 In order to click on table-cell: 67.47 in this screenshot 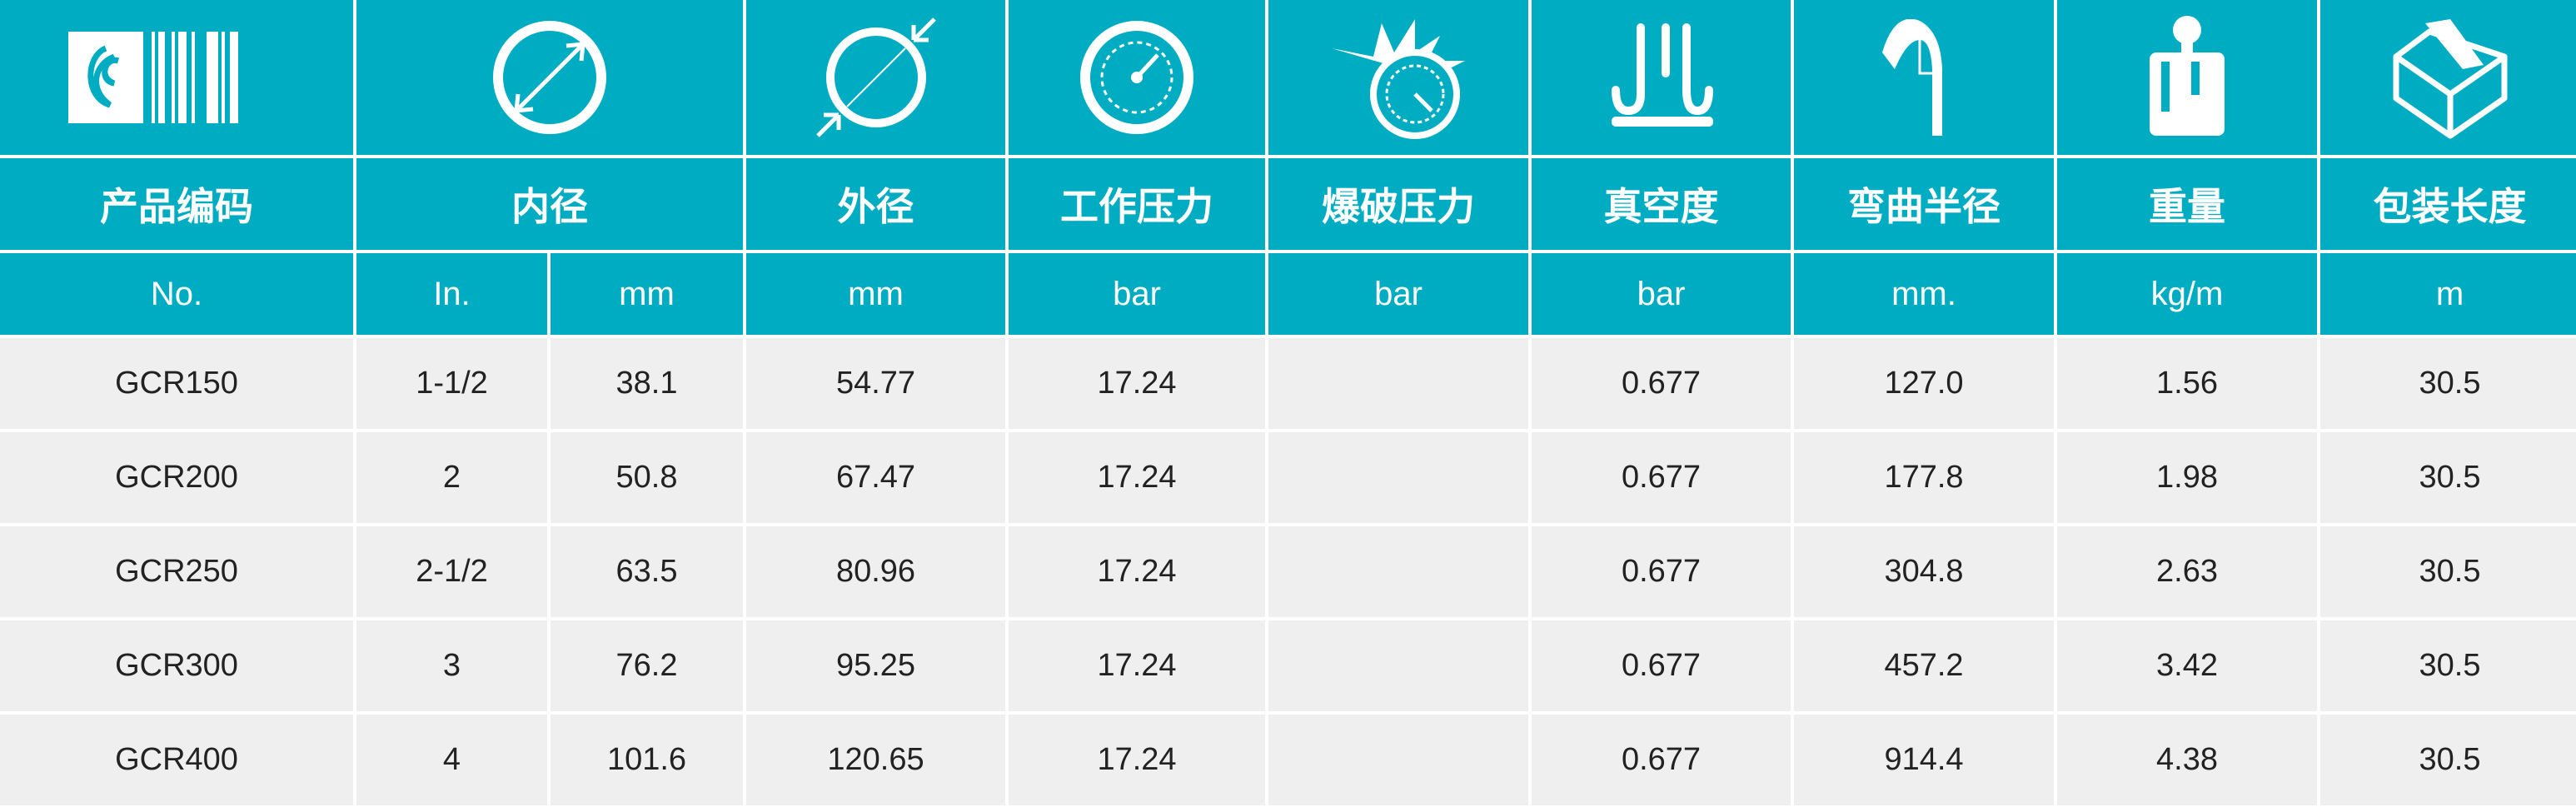, I will do `click(875, 477)`.